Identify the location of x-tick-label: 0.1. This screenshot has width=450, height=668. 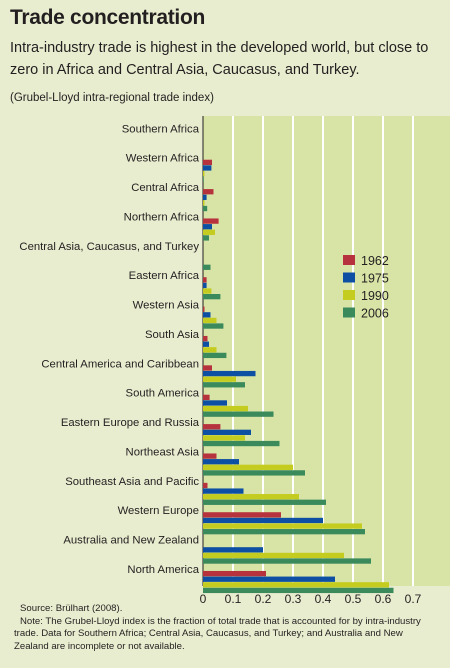
(233, 599).